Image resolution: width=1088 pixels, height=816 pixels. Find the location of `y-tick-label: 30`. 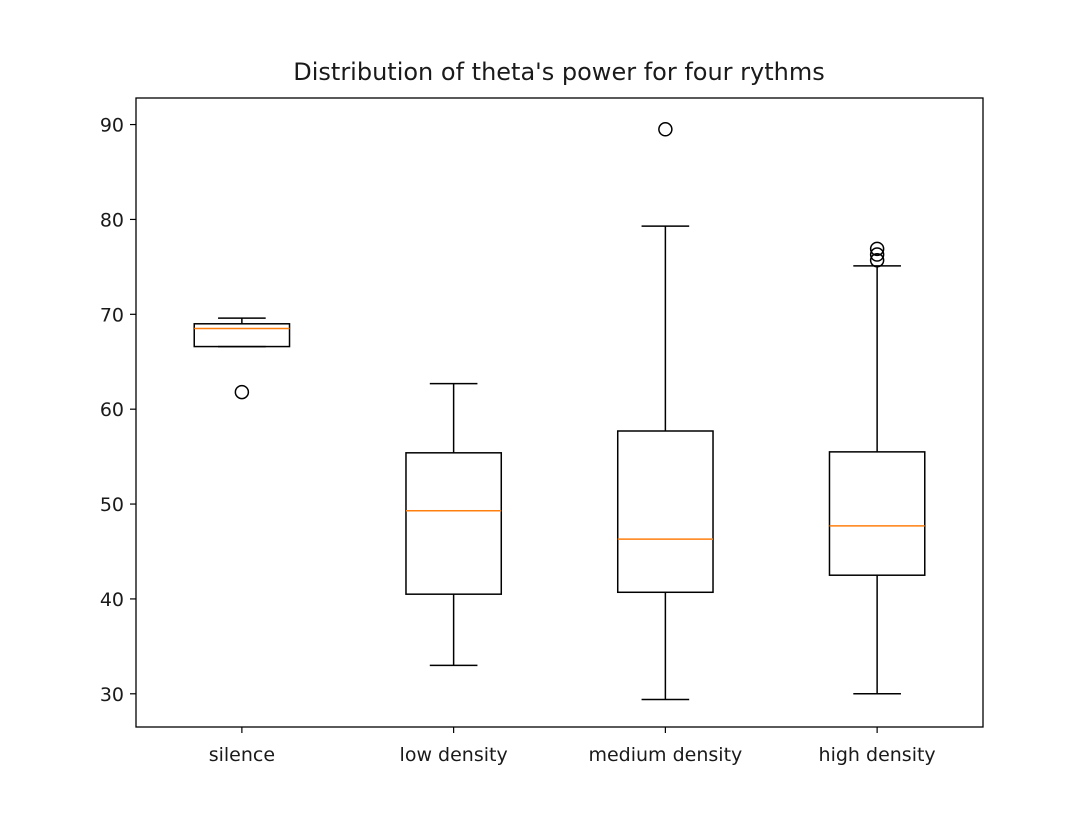

y-tick-label: 30 is located at coordinates (112, 695).